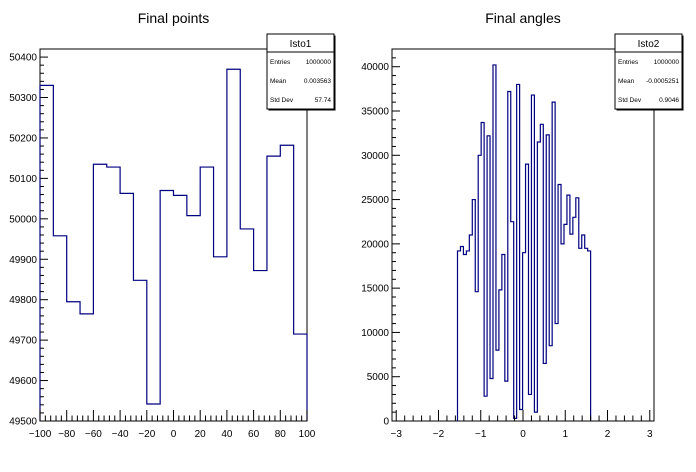  I want to click on y-tick-label: 25000, so click(375, 200).